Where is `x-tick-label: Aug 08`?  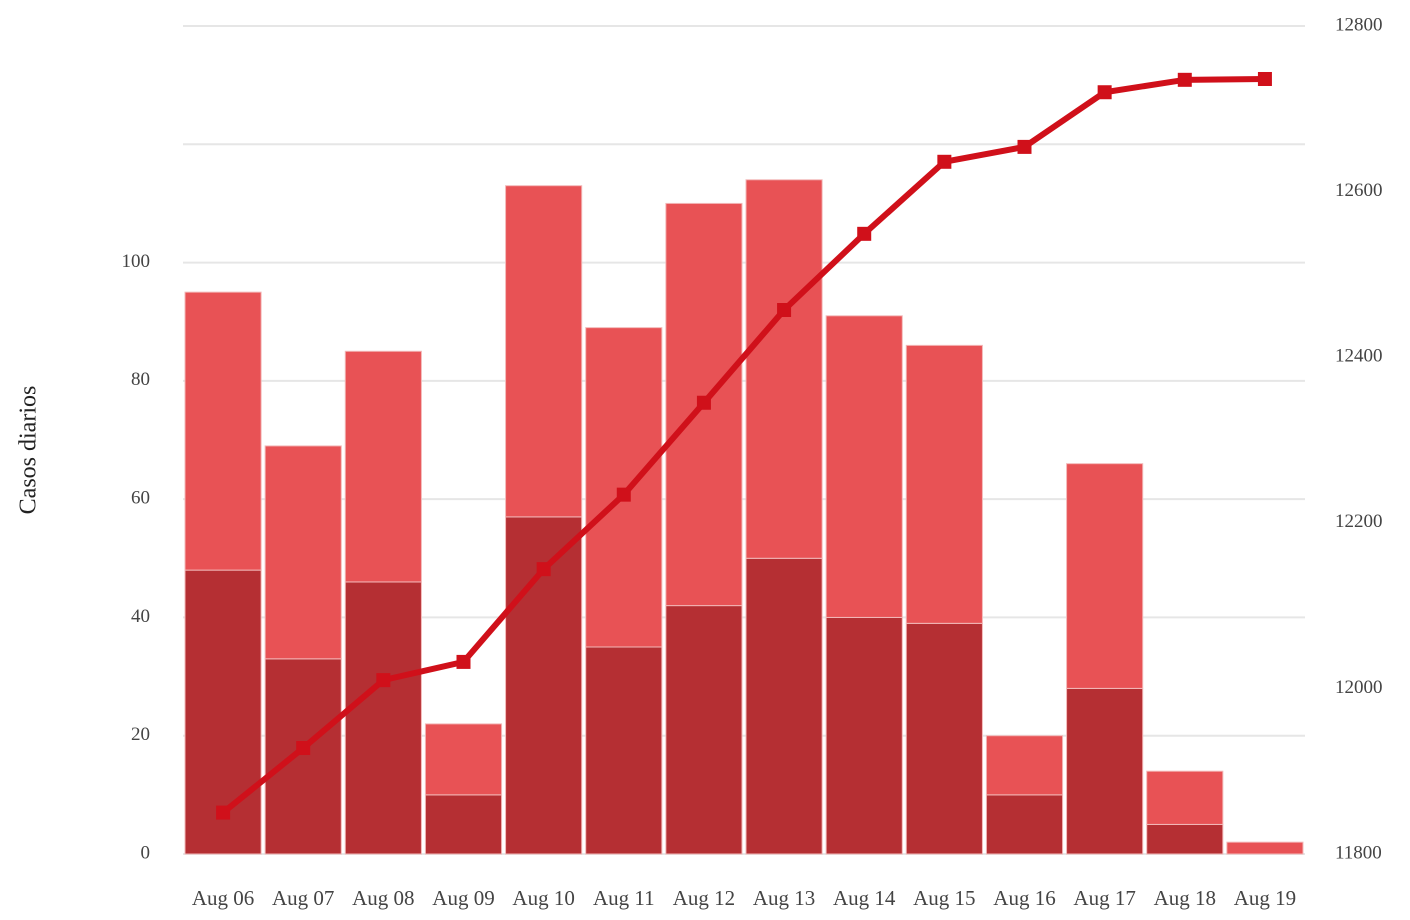 x-tick-label: Aug 08 is located at coordinates (383, 898).